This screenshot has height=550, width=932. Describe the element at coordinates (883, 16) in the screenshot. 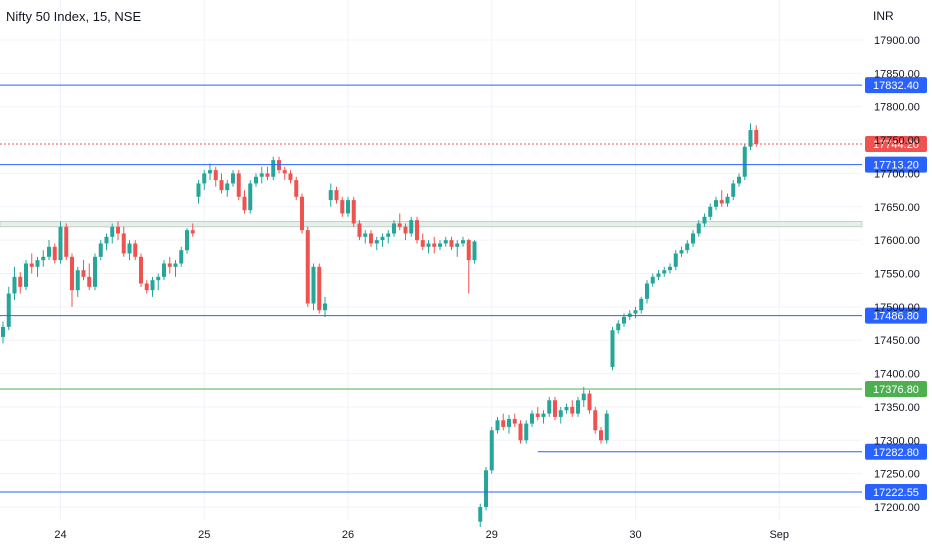

I see `currency-label: INR` at that location.